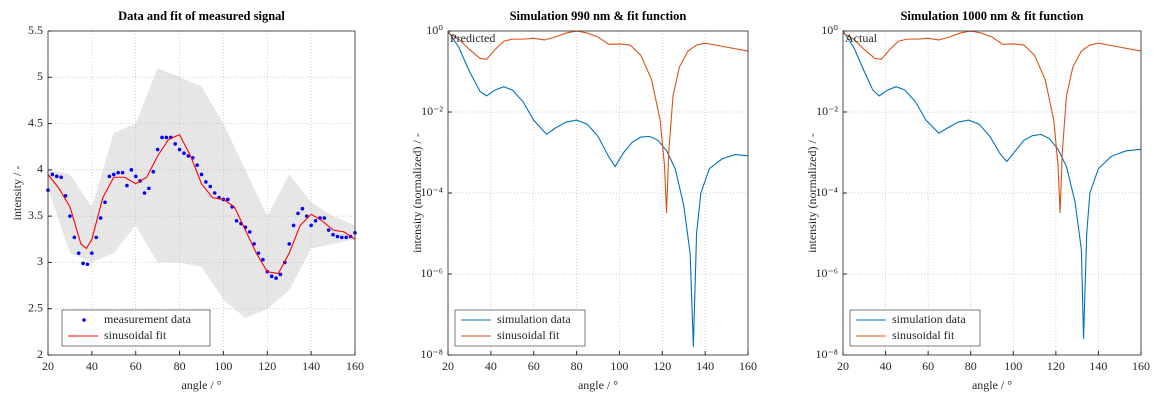  What do you see at coordinates (827, 111) in the screenshot?
I see `y-tick-label: 10⁻²` at bounding box center [827, 111].